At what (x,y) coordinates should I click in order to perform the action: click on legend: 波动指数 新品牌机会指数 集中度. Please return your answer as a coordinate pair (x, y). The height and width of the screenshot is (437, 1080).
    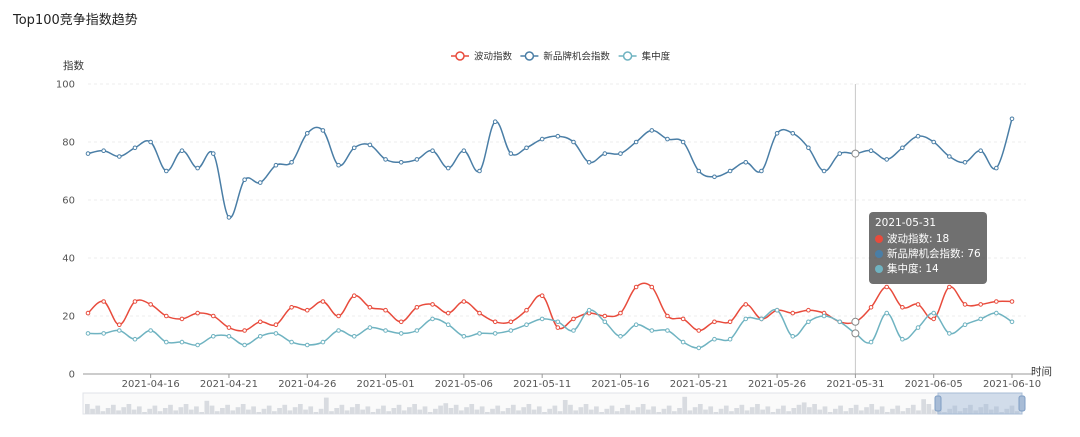
    Looking at the image, I should click on (561, 57).